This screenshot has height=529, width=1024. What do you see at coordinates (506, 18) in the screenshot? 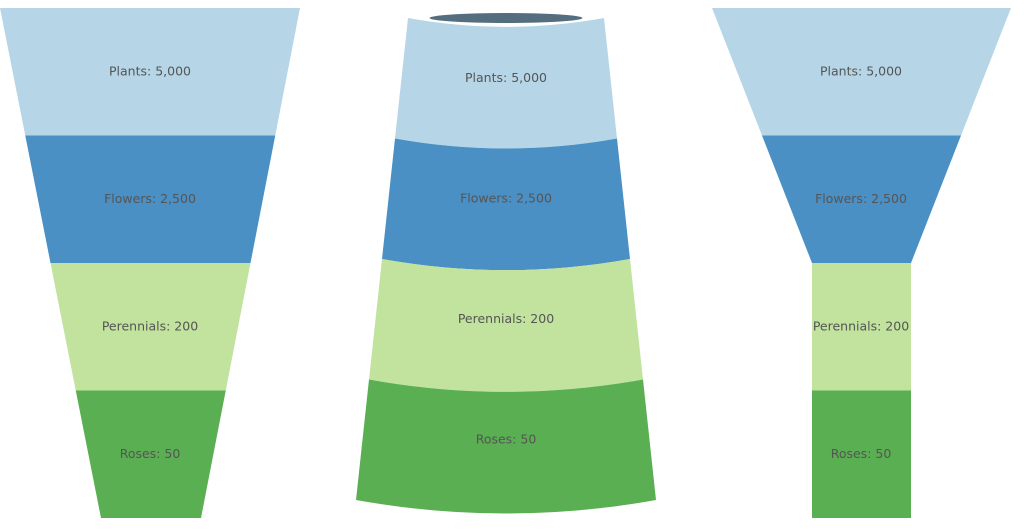
I see `funnel-2-top-cap` at bounding box center [506, 18].